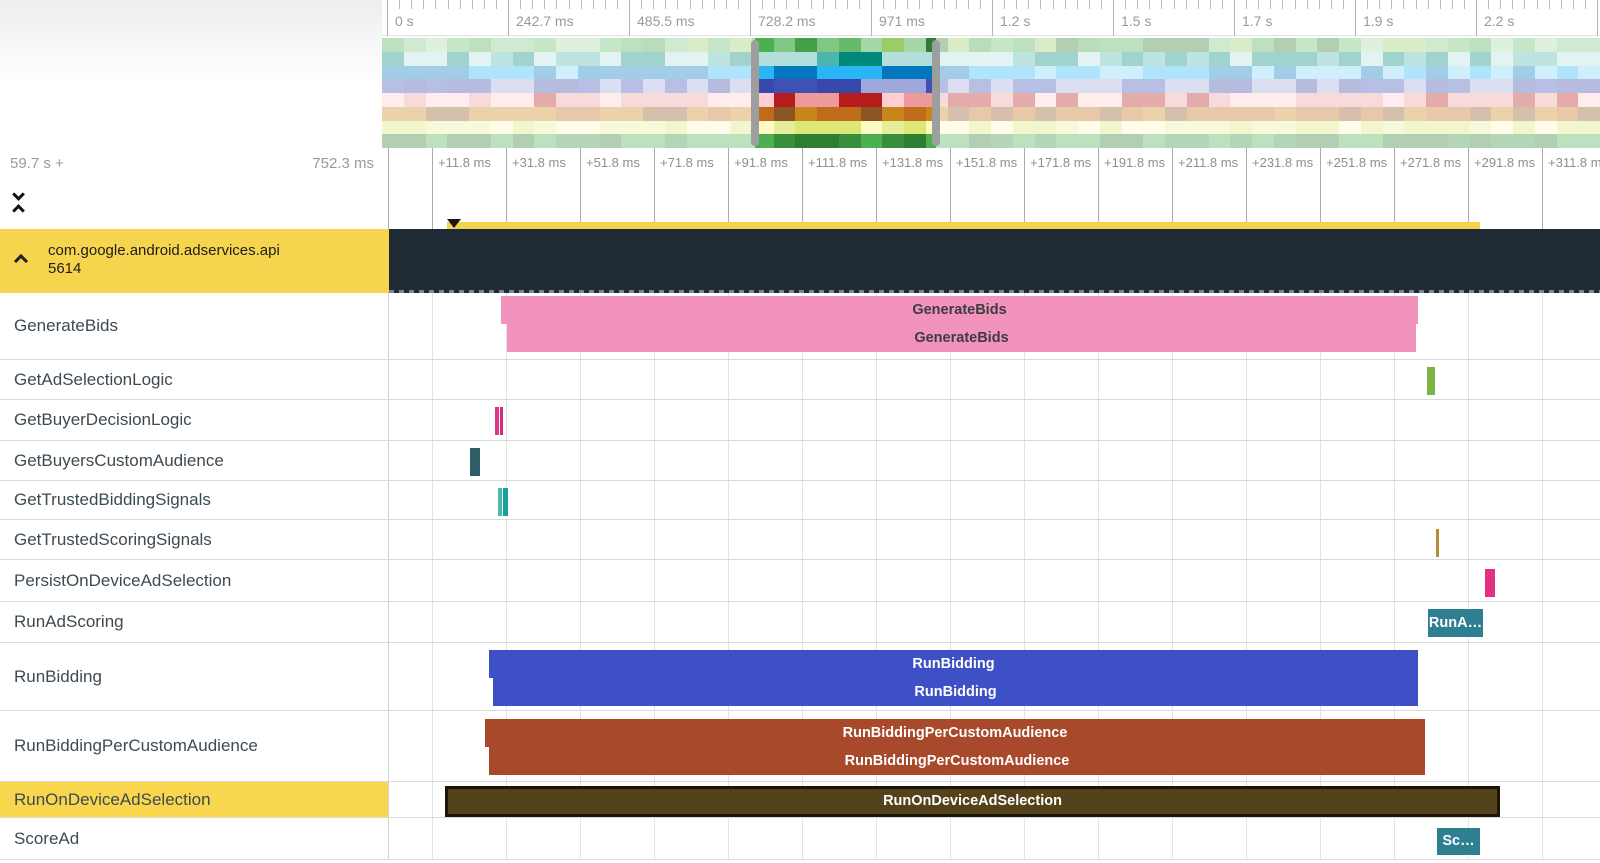  I want to click on track-row: GetBuyersCustomAudience, so click(800, 461).